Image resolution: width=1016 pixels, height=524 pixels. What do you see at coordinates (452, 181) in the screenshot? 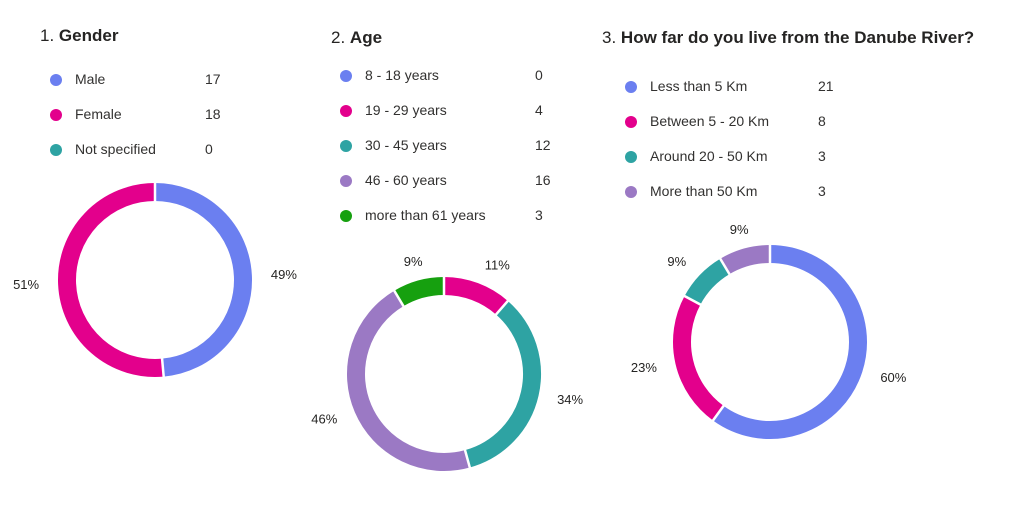
I see `legend-item-46-60-years: 46 - 60 years 16` at bounding box center [452, 181].